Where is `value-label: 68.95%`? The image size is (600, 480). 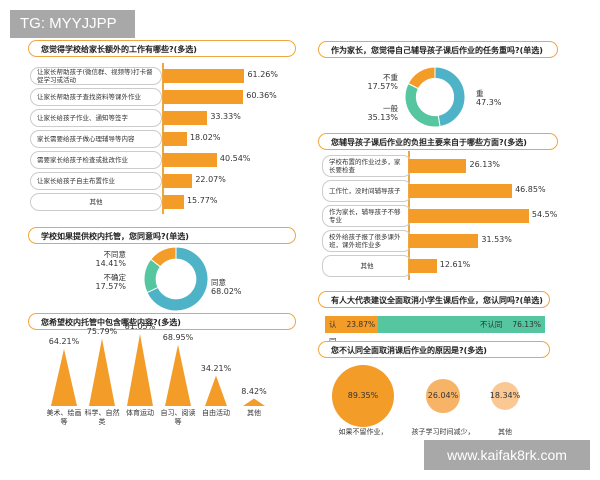 value-label: 68.95% is located at coordinates (178, 337).